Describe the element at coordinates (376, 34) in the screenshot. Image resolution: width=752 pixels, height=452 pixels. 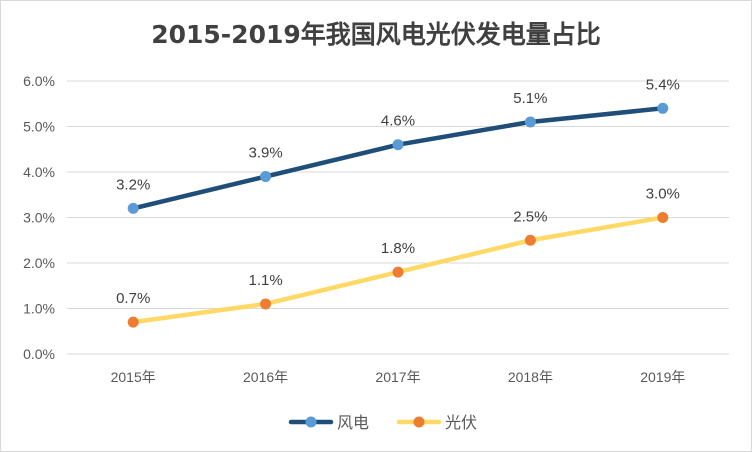
I see `chart-title: 2015-2019年我国风电光伏发电量占比` at that location.